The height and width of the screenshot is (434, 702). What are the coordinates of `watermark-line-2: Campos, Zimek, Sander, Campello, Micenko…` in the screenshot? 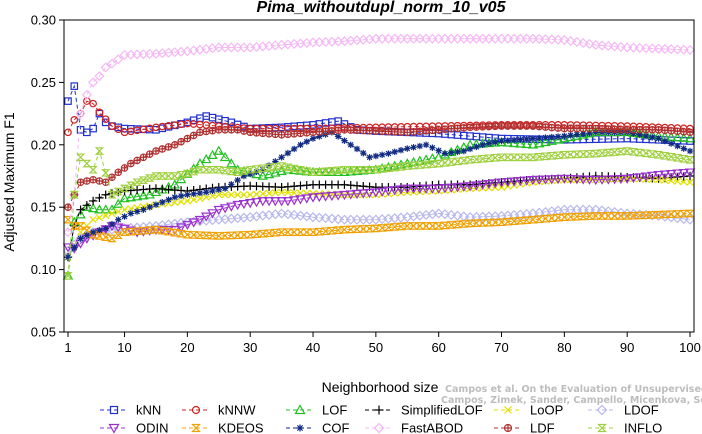 It's located at (571, 400).